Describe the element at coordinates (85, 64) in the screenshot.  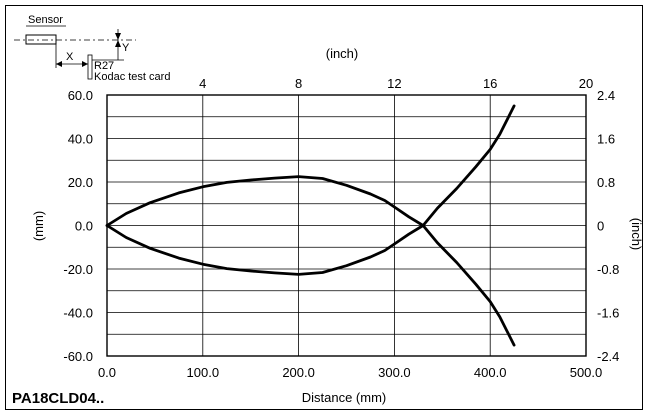
I see `x-arrow-right-icon` at that location.